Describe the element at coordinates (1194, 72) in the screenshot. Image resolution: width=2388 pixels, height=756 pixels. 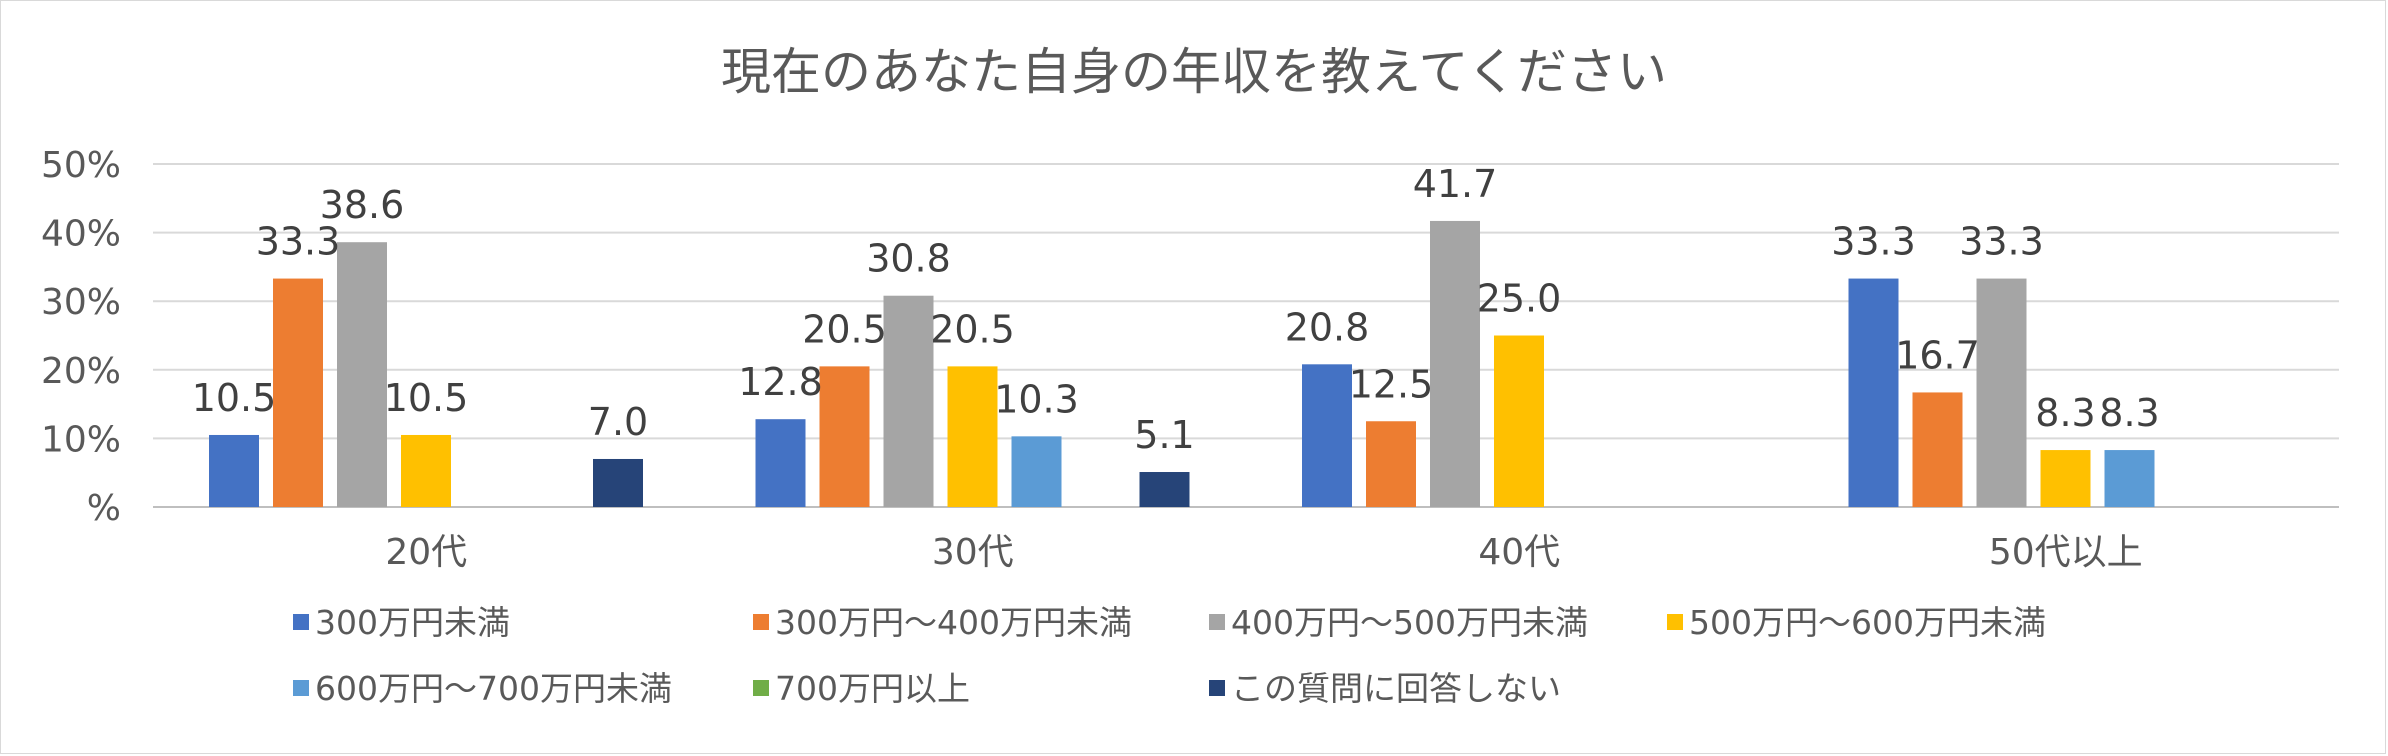
I see `chart-title: 現在のあなた自身の年収を教えてください` at that location.